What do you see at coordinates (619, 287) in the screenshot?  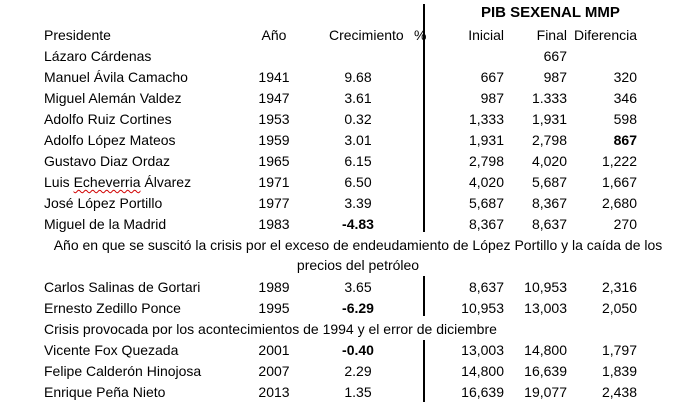 I see `difference-value: 2,316` at bounding box center [619, 287].